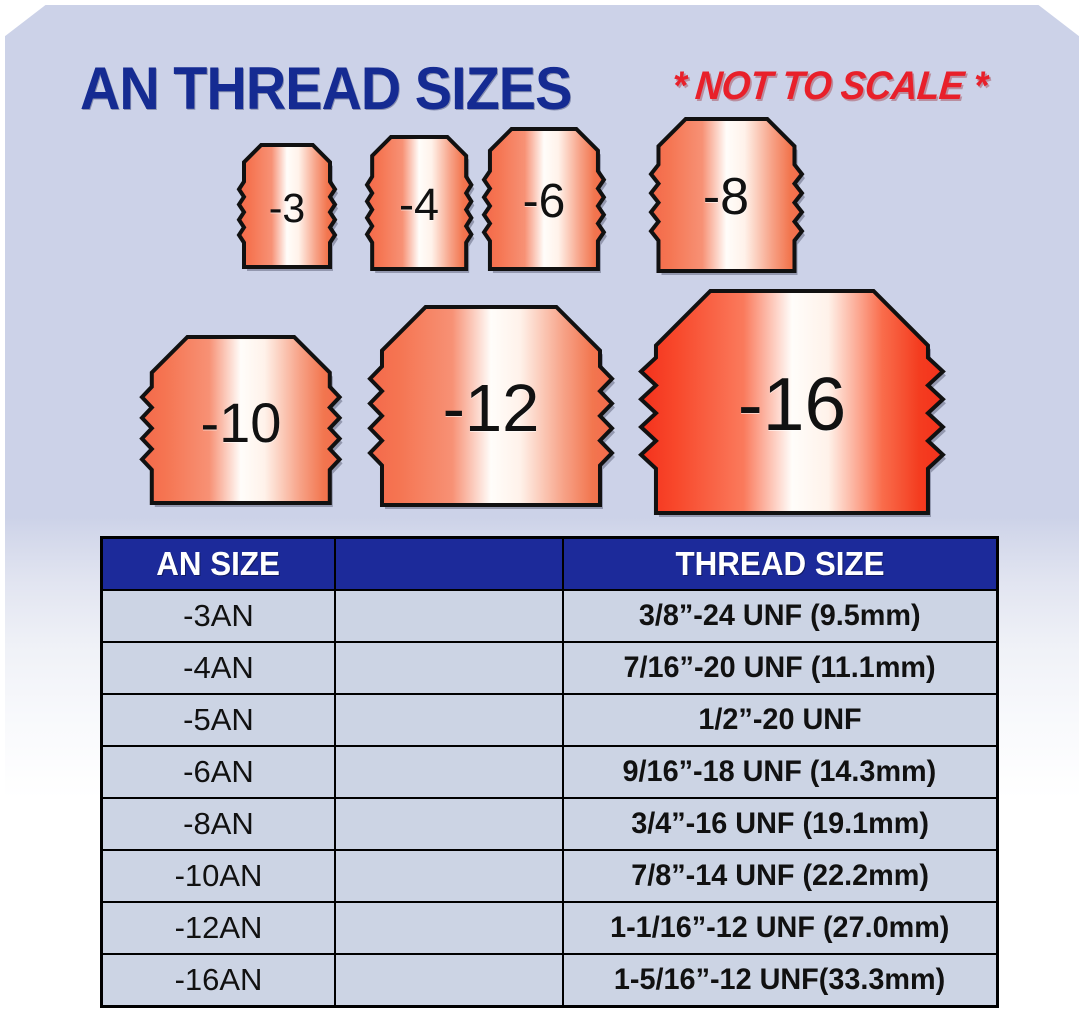  I want to click on table-row: -3AN 3/8”-24 UNF (9.5mm), so click(549, 616).